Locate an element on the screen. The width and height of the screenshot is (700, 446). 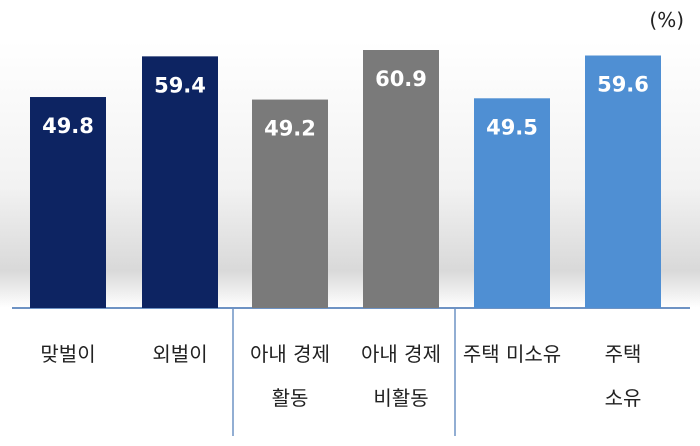
category-label-line: 외벌이 is located at coordinates (180, 354).